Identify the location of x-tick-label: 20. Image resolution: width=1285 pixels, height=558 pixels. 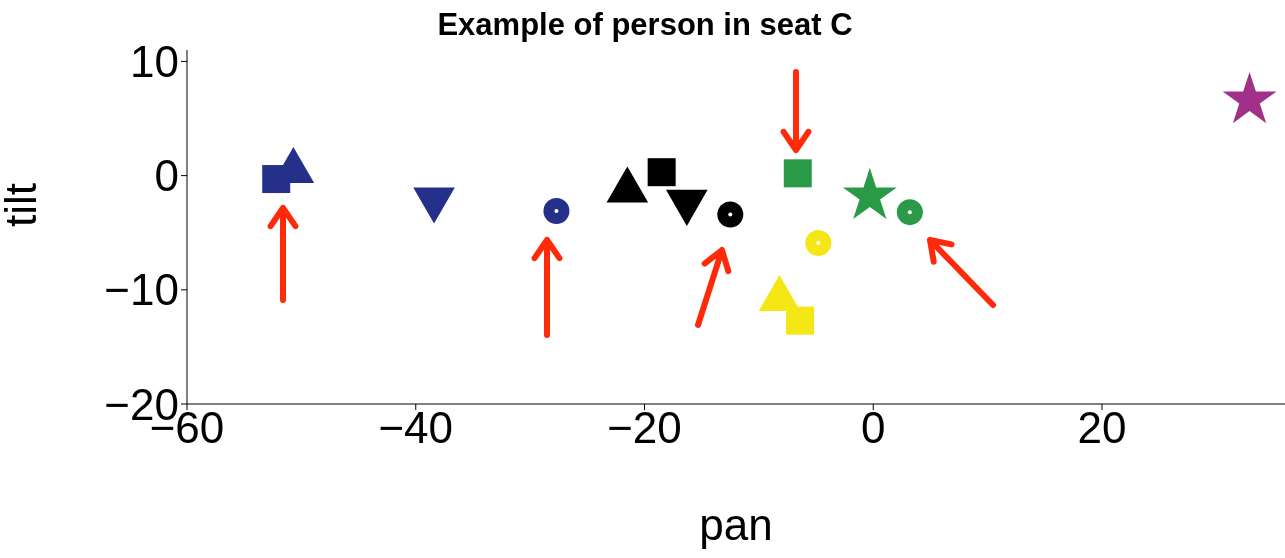
(1102, 428).